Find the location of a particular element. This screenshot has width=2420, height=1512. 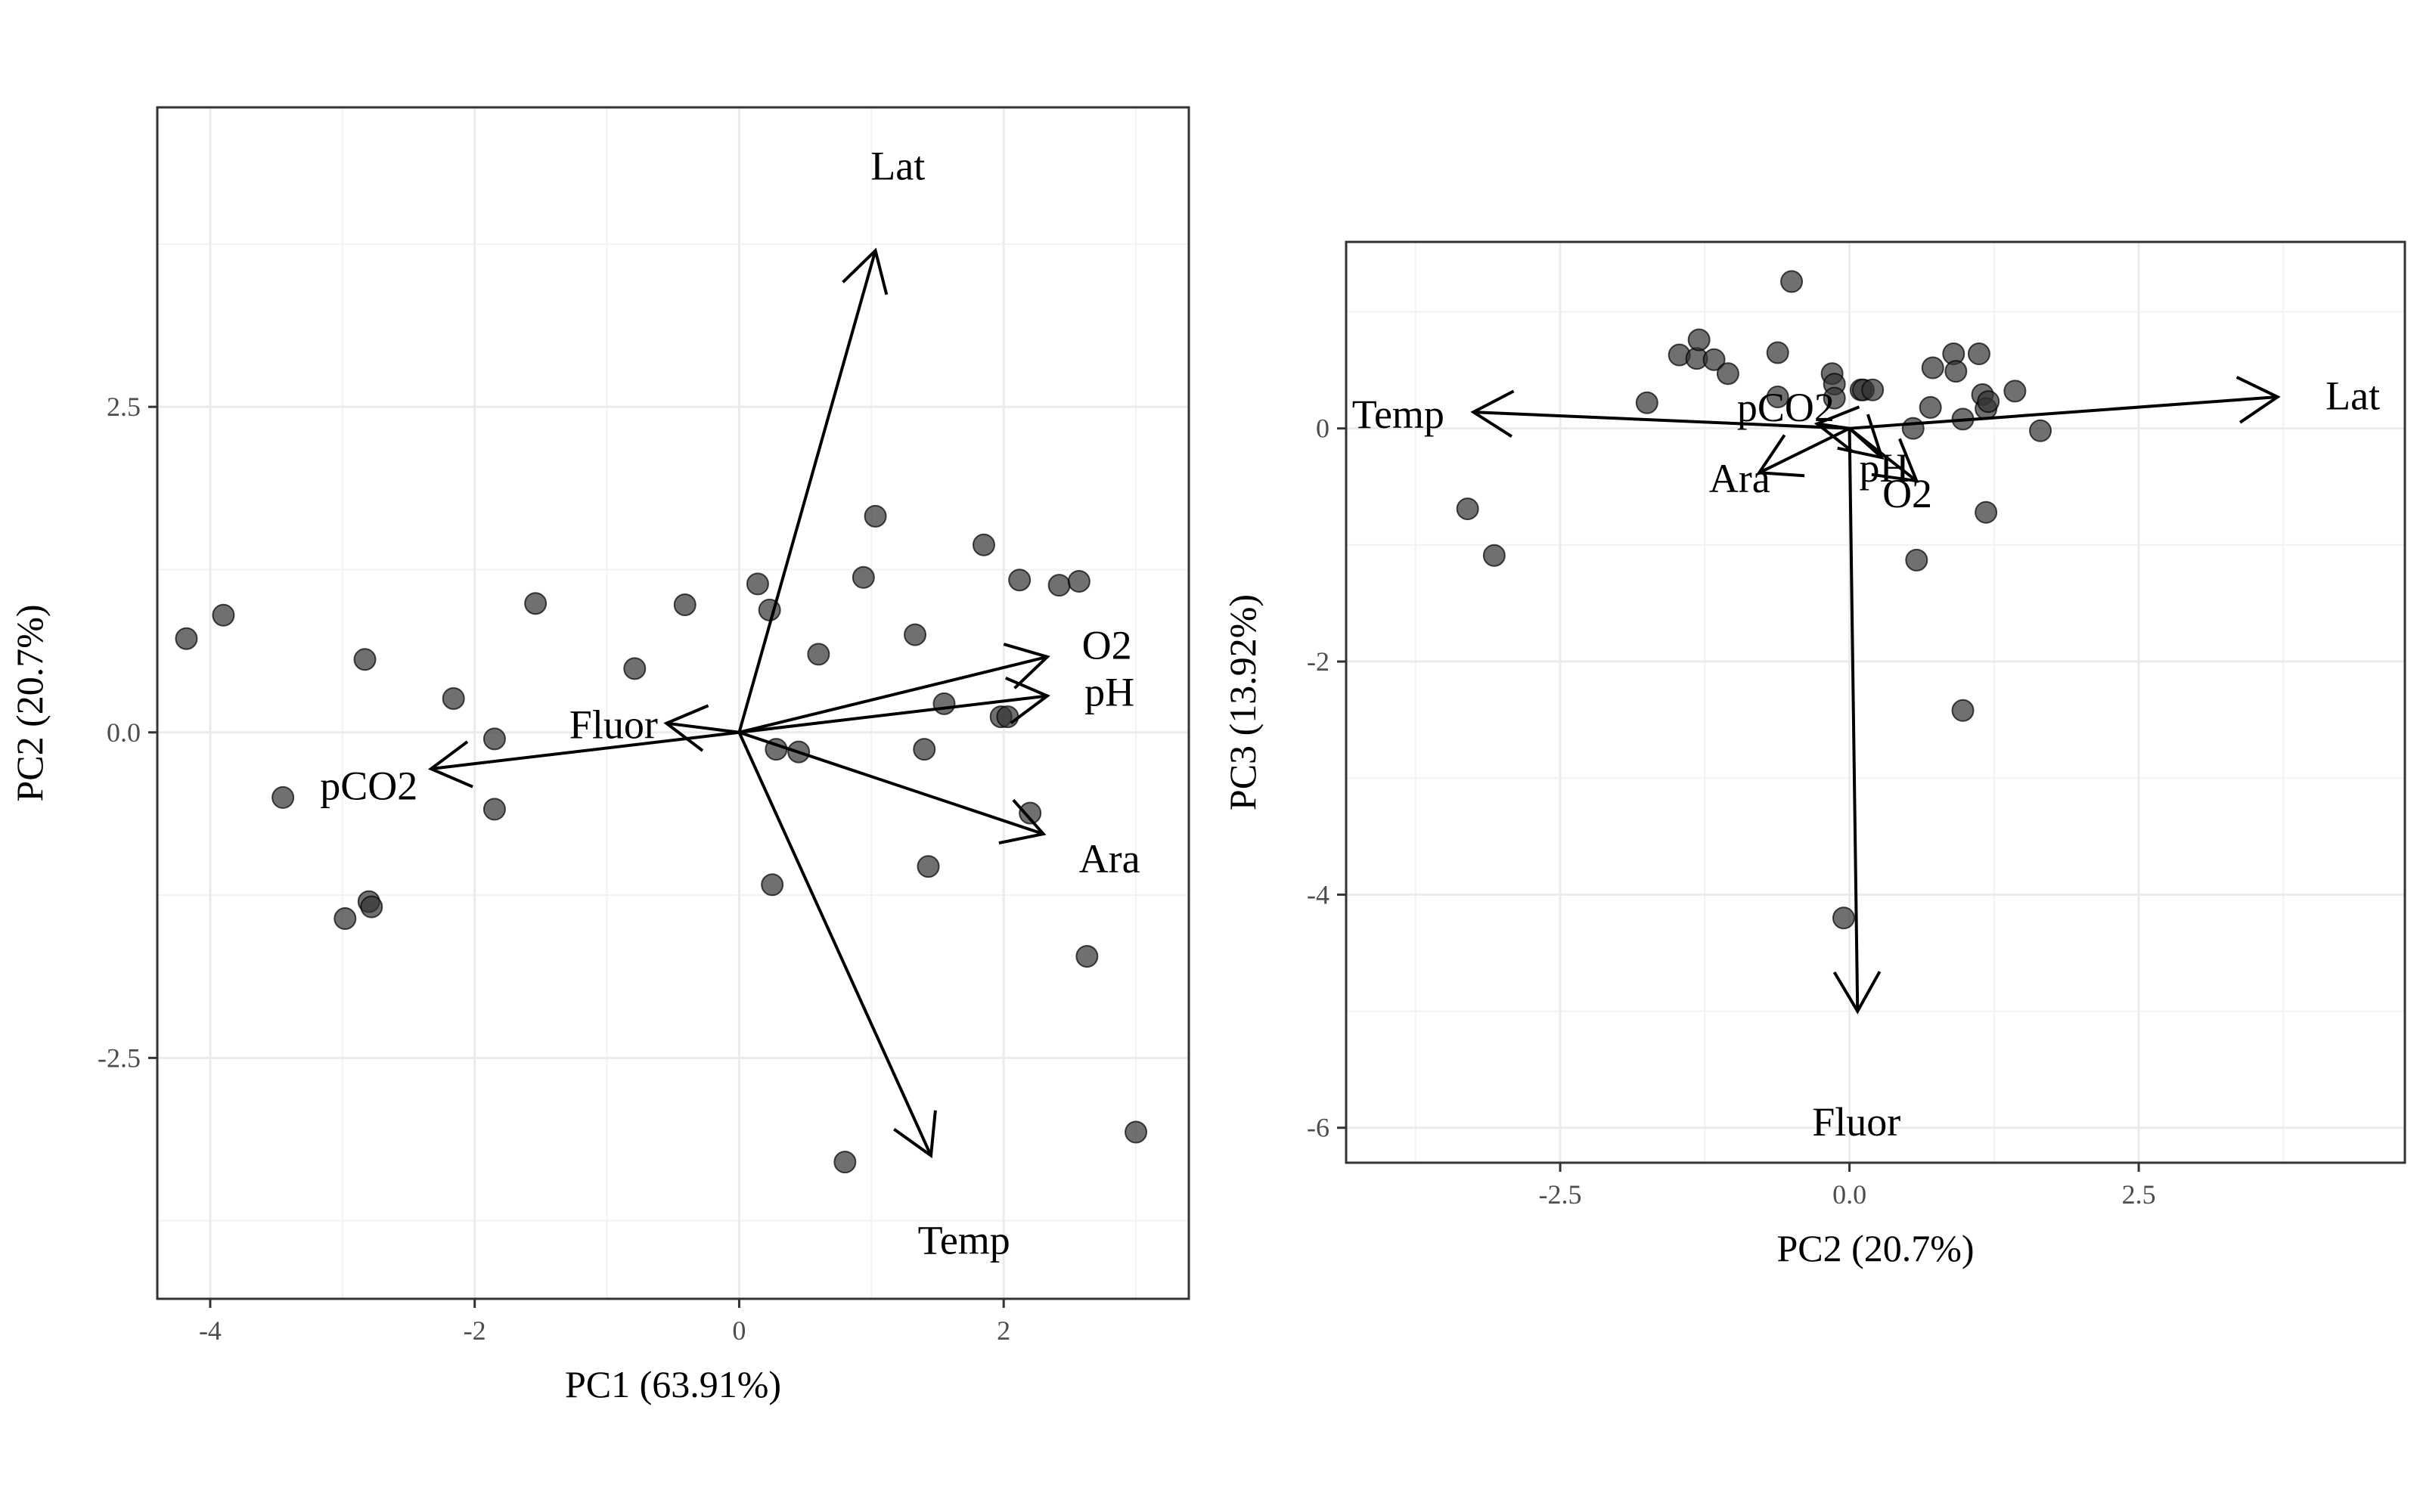

y-tick-label: -6 is located at coordinates (1318, 1128).